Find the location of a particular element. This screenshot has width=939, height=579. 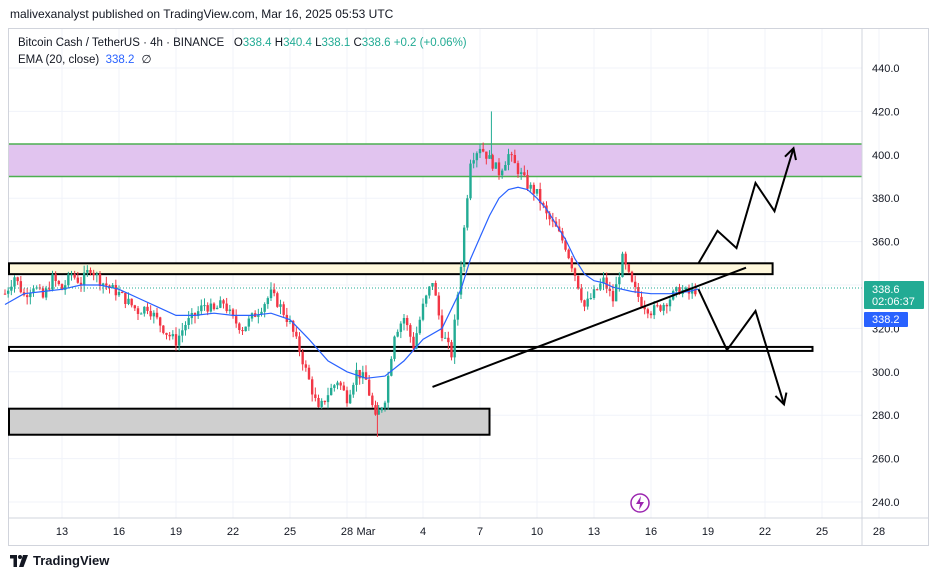

x-tick-label: 4 is located at coordinates (423, 532).